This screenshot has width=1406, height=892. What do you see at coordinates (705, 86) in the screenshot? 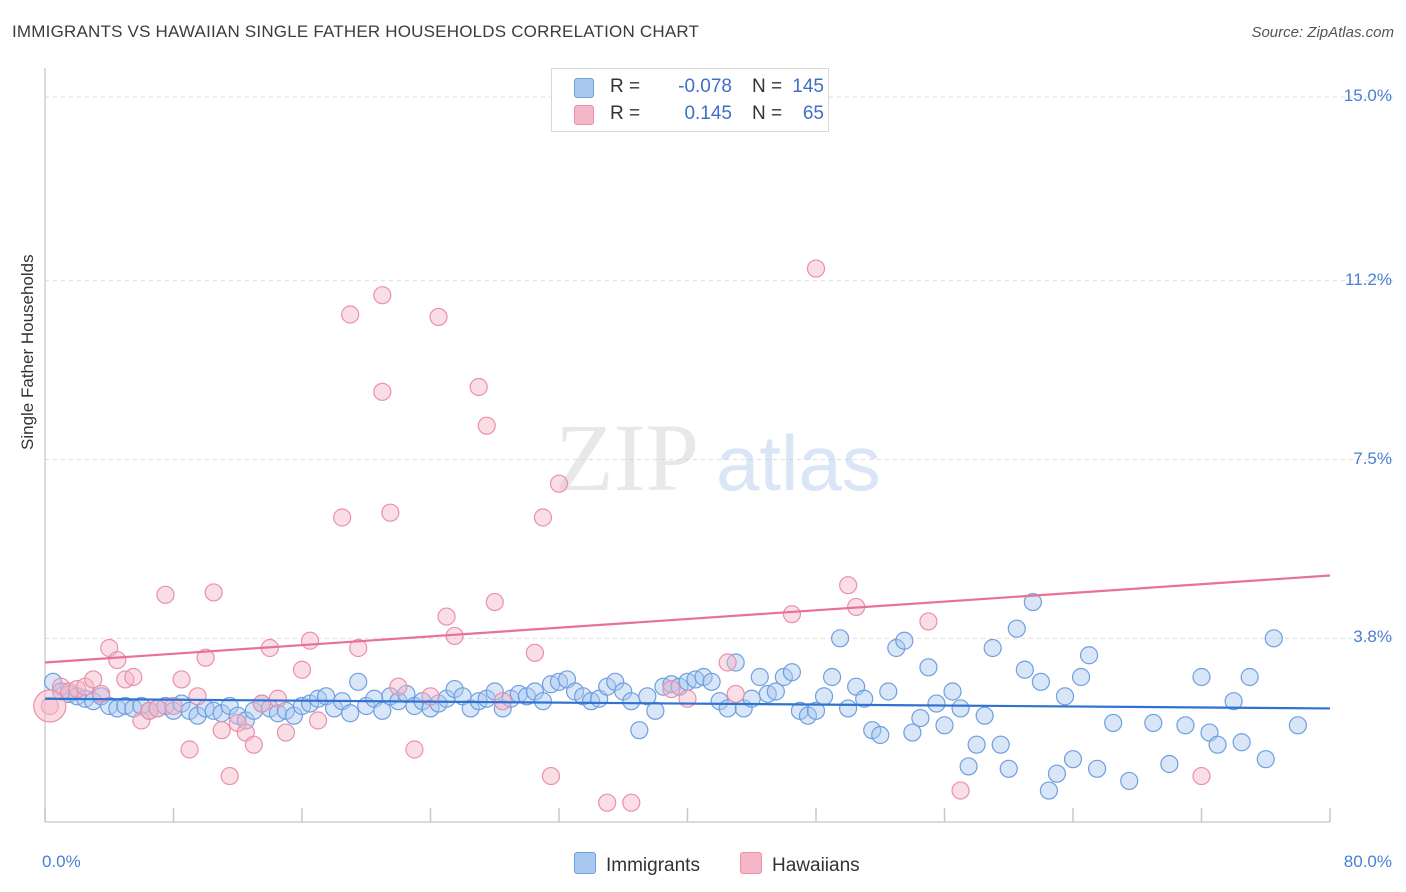
I see `legend-r-value: -0.078` at bounding box center [705, 86].